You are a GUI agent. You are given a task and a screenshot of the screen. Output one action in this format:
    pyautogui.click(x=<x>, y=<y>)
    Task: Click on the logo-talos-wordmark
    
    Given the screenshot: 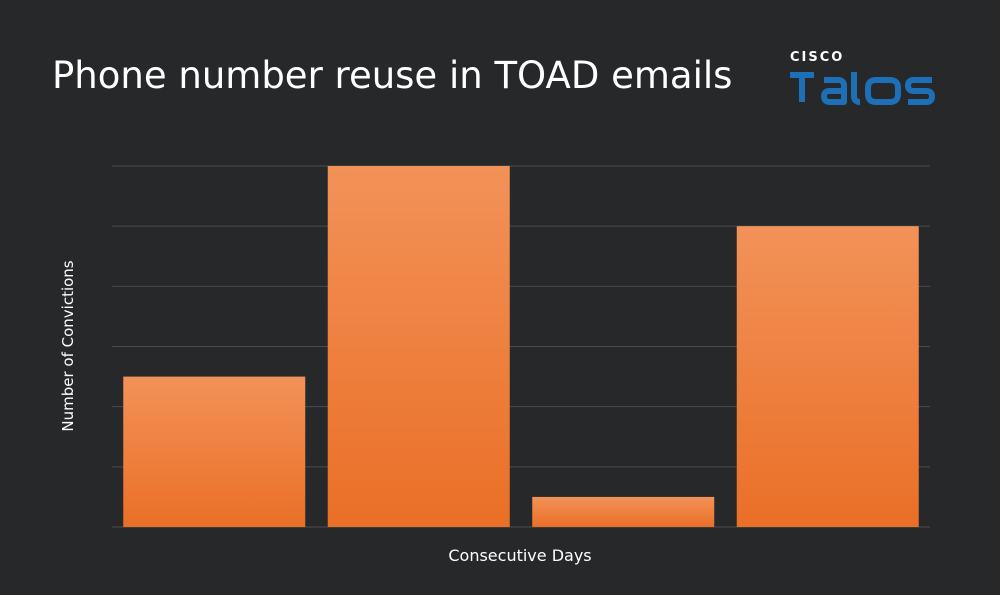 What is the action you would take?
    pyautogui.click(x=862, y=88)
    